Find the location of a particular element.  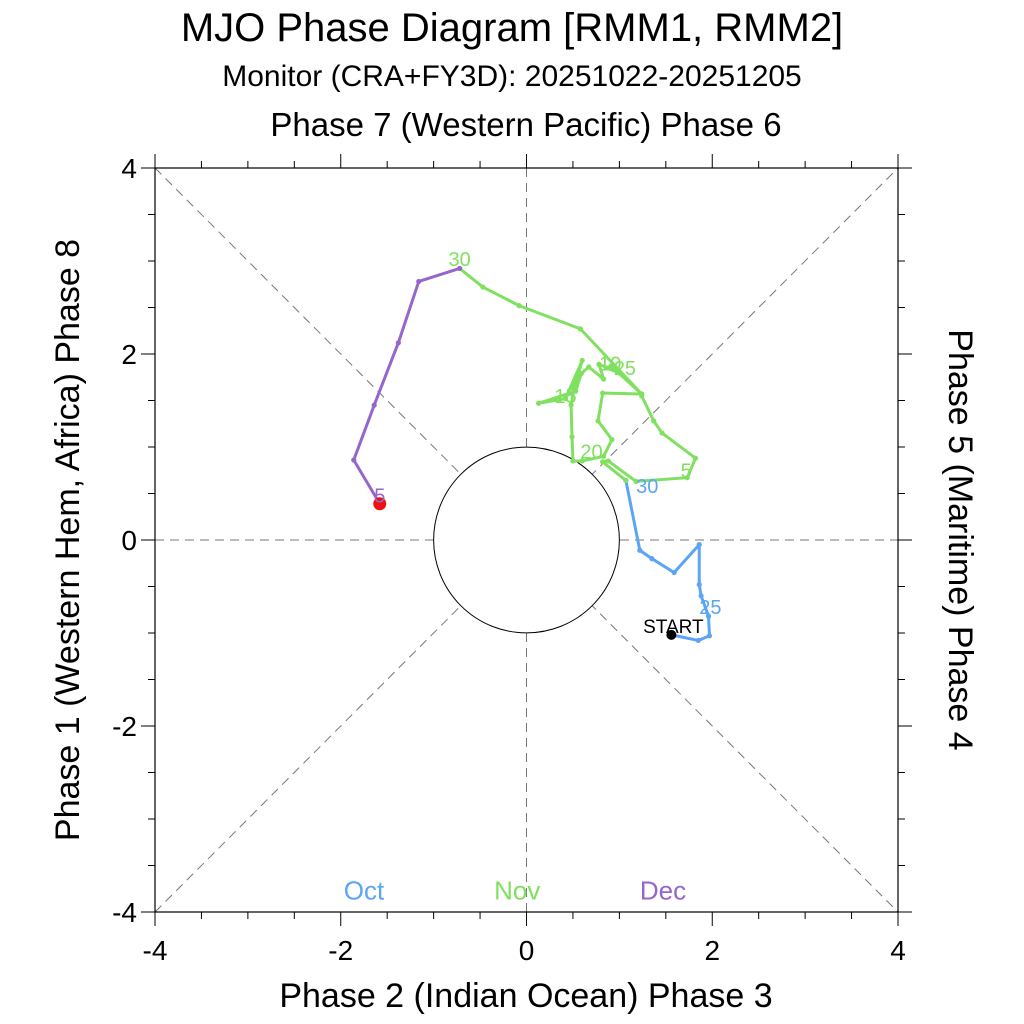

y-tick-label: -2 is located at coordinates (124, 726).